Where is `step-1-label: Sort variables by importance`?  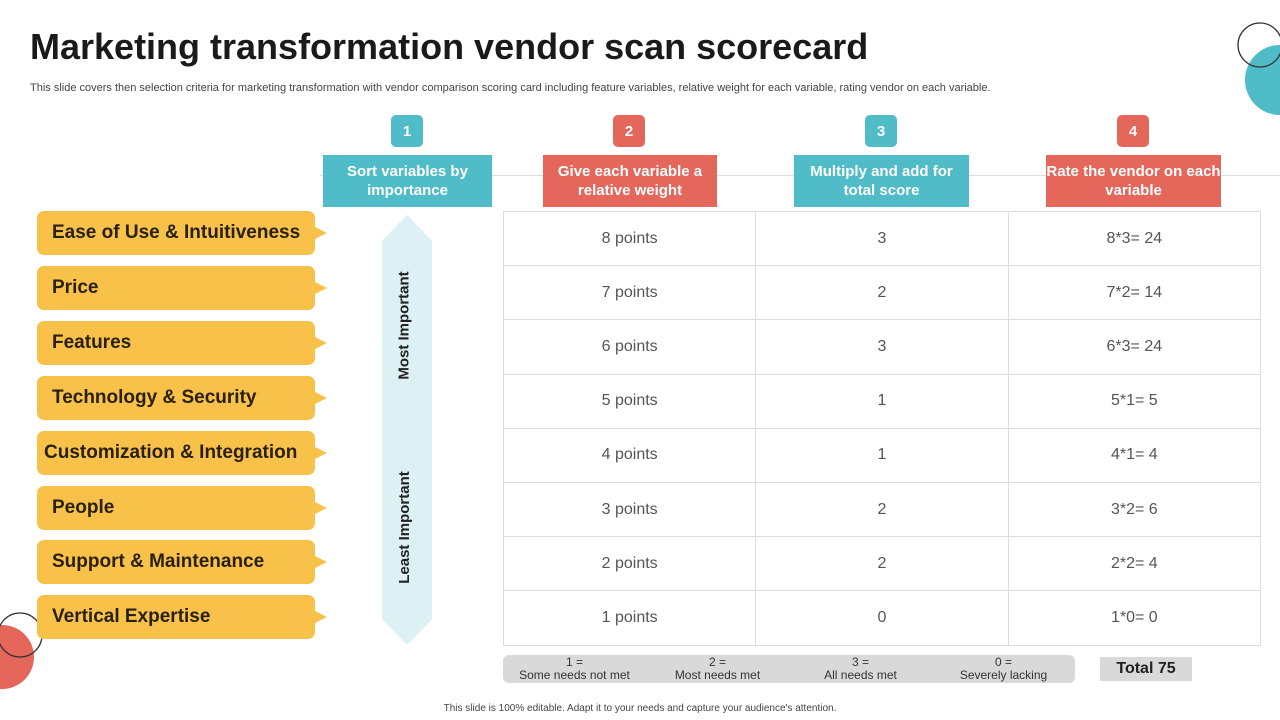
step-1-label: Sort variables by importance is located at coordinates (407, 181).